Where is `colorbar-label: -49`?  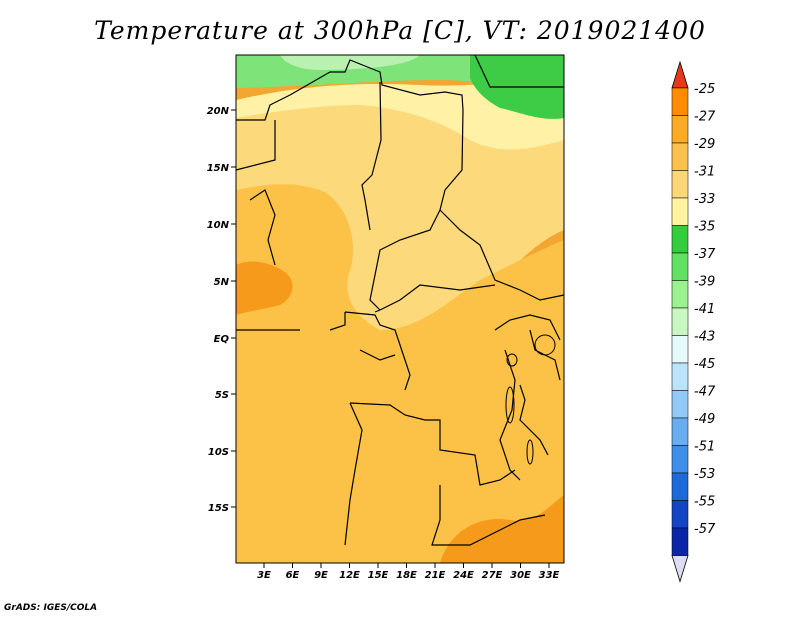
colorbar-label: -49 is located at coordinates (704, 419).